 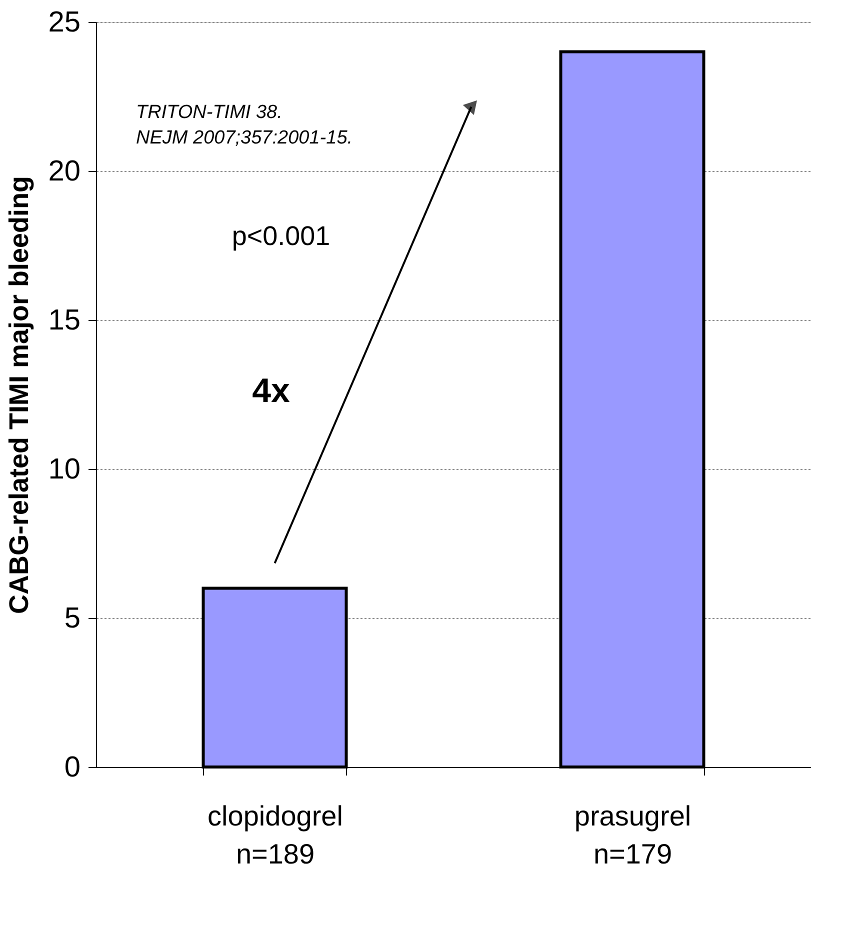 What do you see at coordinates (64, 320) in the screenshot?
I see `y-tick-label: 15` at bounding box center [64, 320].